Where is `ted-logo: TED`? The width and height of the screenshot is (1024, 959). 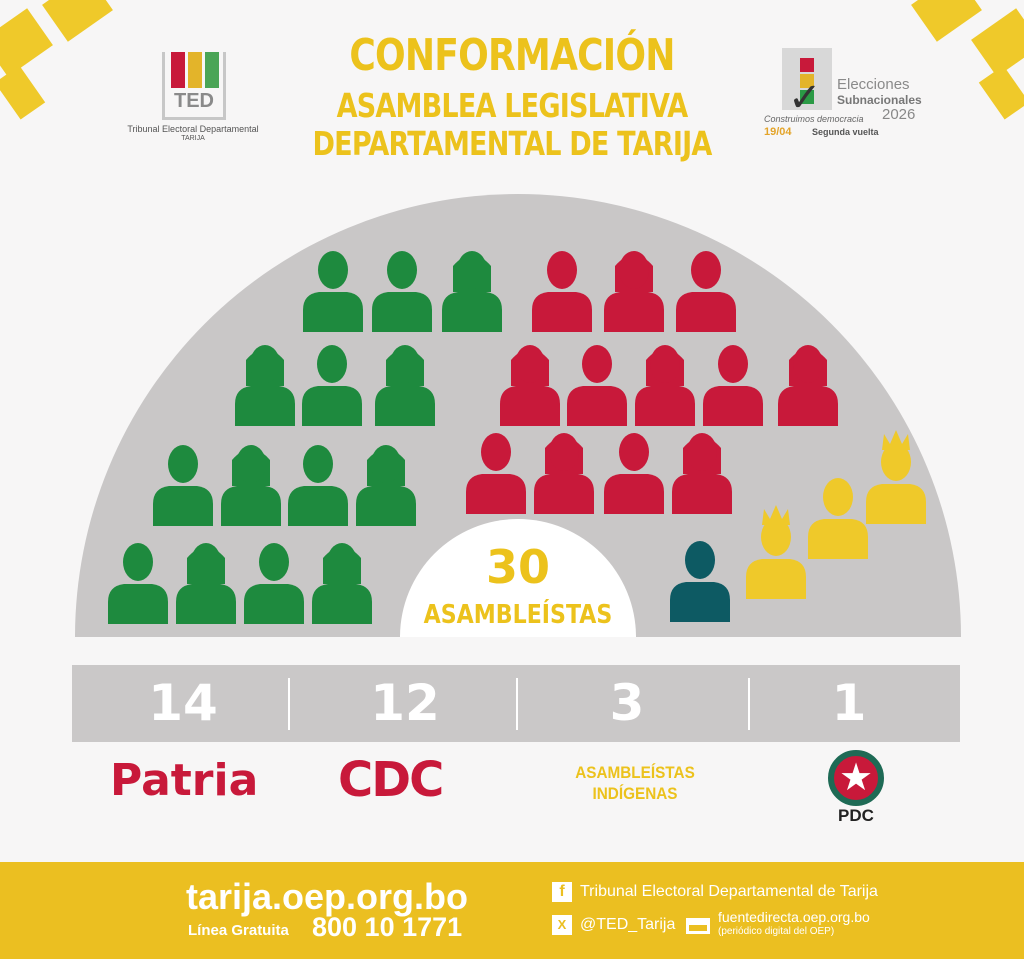 ted-logo: TED is located at coordinates (194, 86).